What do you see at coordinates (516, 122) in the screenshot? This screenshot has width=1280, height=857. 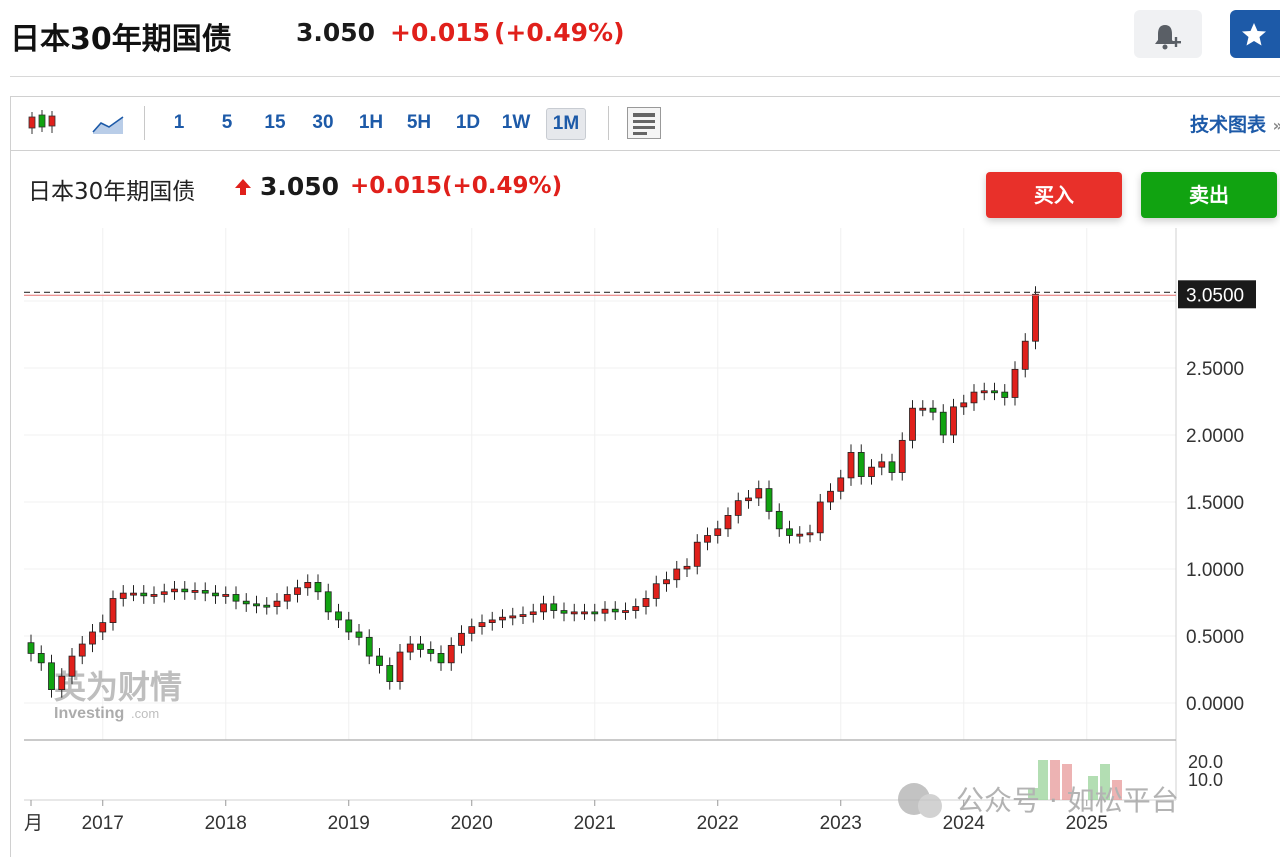 I see `interval-1w: 1W` at bounding box center [516, 122].